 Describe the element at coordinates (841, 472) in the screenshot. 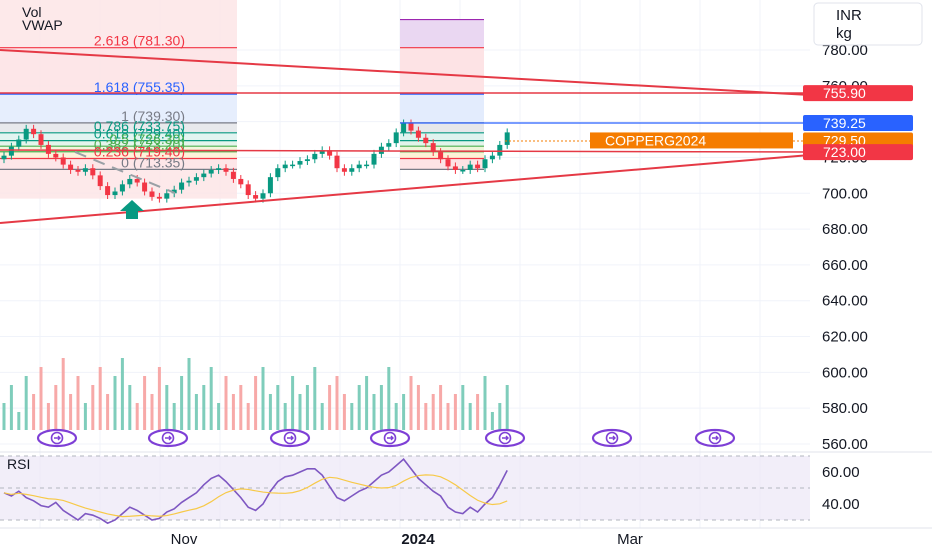

I see `rsi-axis-tick-0: 60.00` at that location.